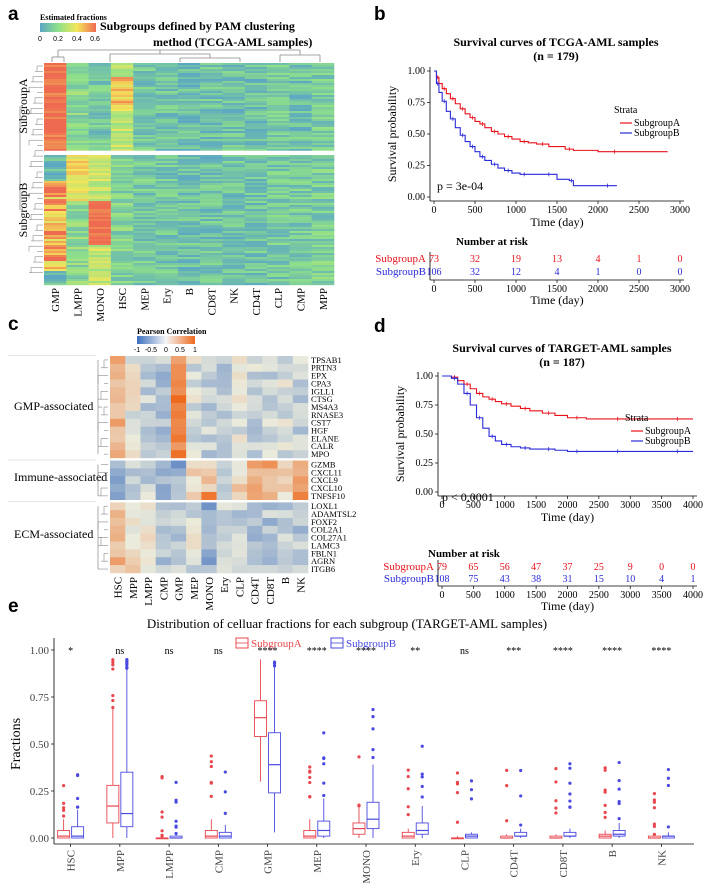  Describe the element at coordinates (169, 651) in the screenshot. I see `significance-label: ns` at that location.